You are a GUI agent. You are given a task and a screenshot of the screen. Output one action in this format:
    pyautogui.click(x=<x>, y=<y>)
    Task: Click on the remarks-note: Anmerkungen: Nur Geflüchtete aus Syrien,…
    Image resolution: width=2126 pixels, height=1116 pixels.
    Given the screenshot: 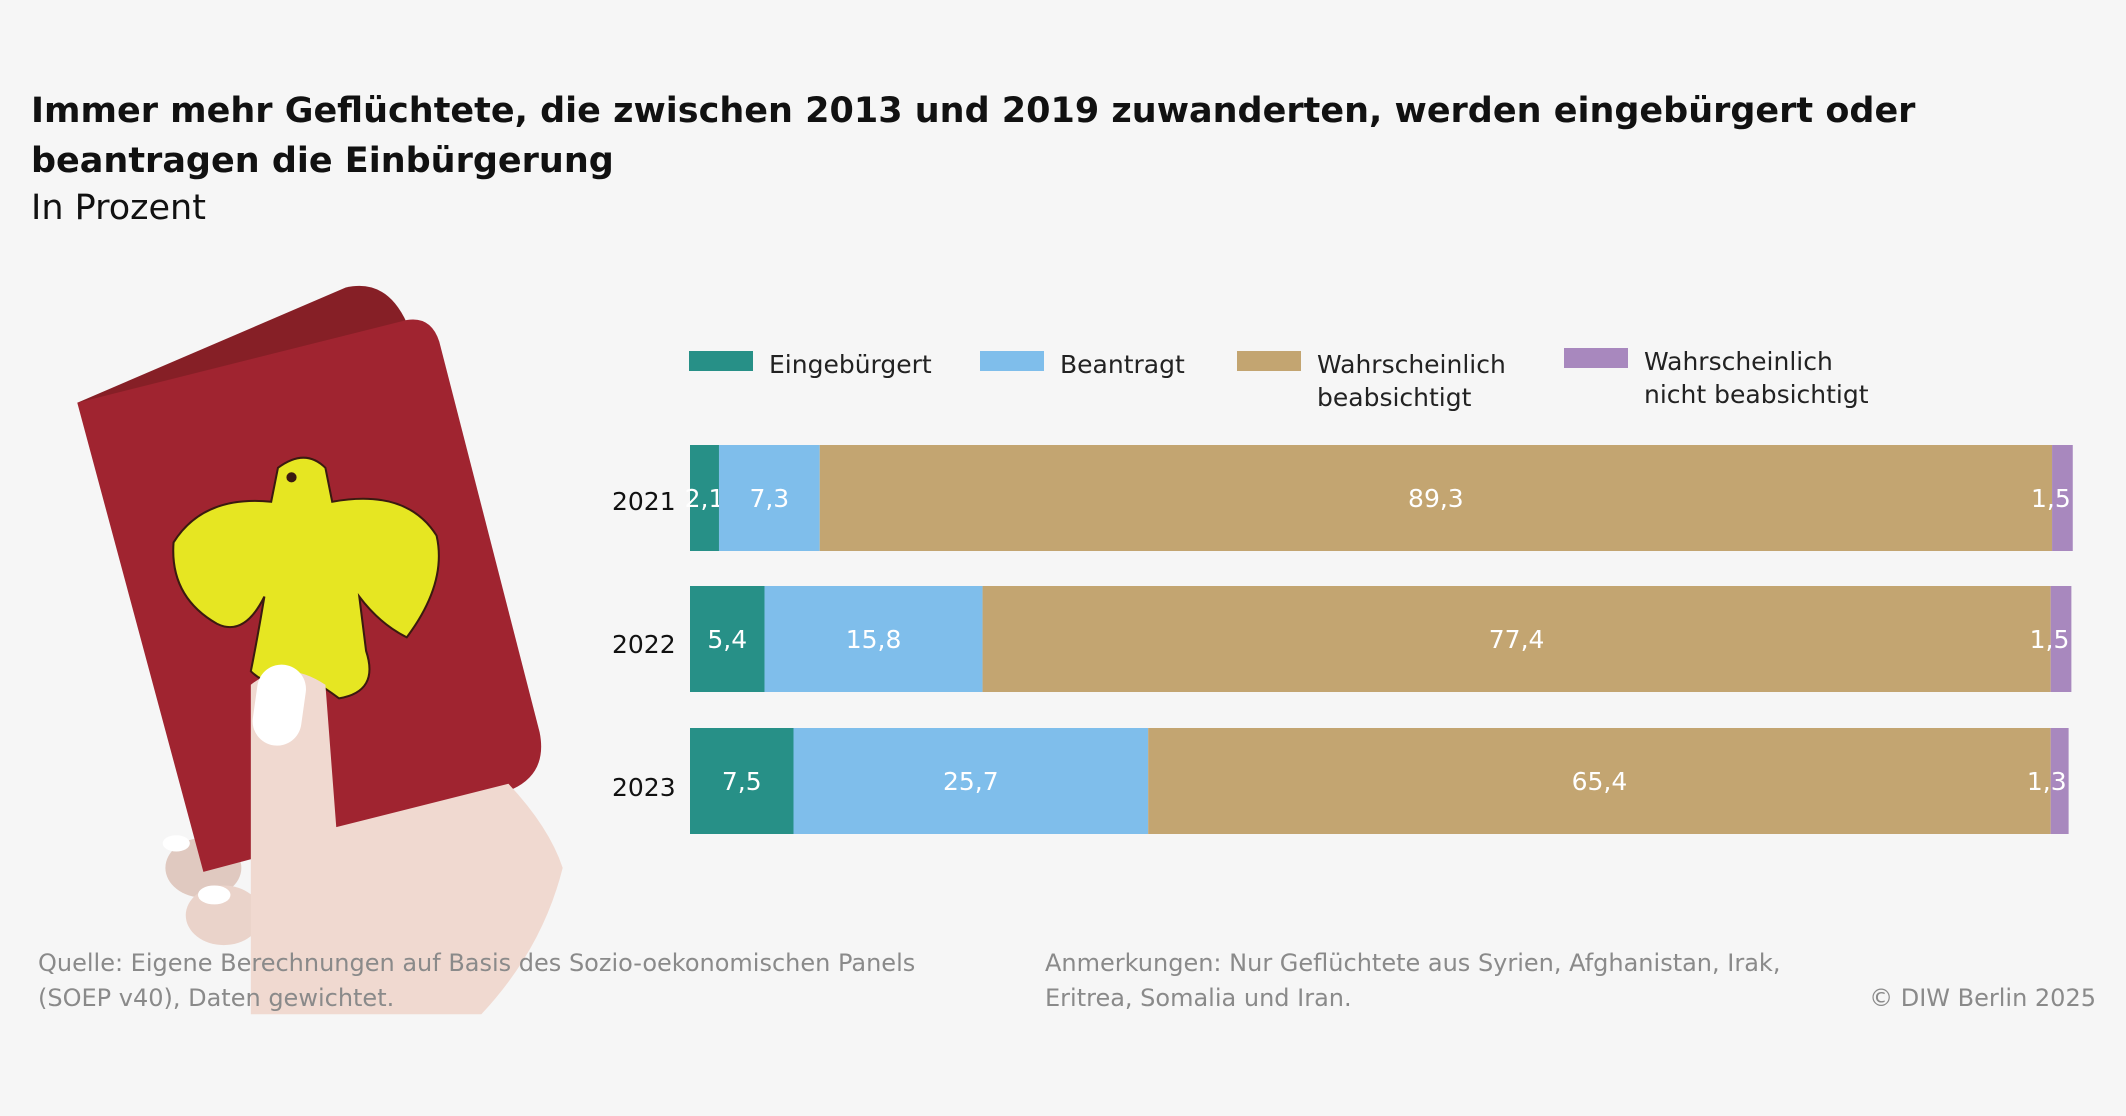 What is the action you would take?
    pyautogui.click(x=1413, y=980)
    